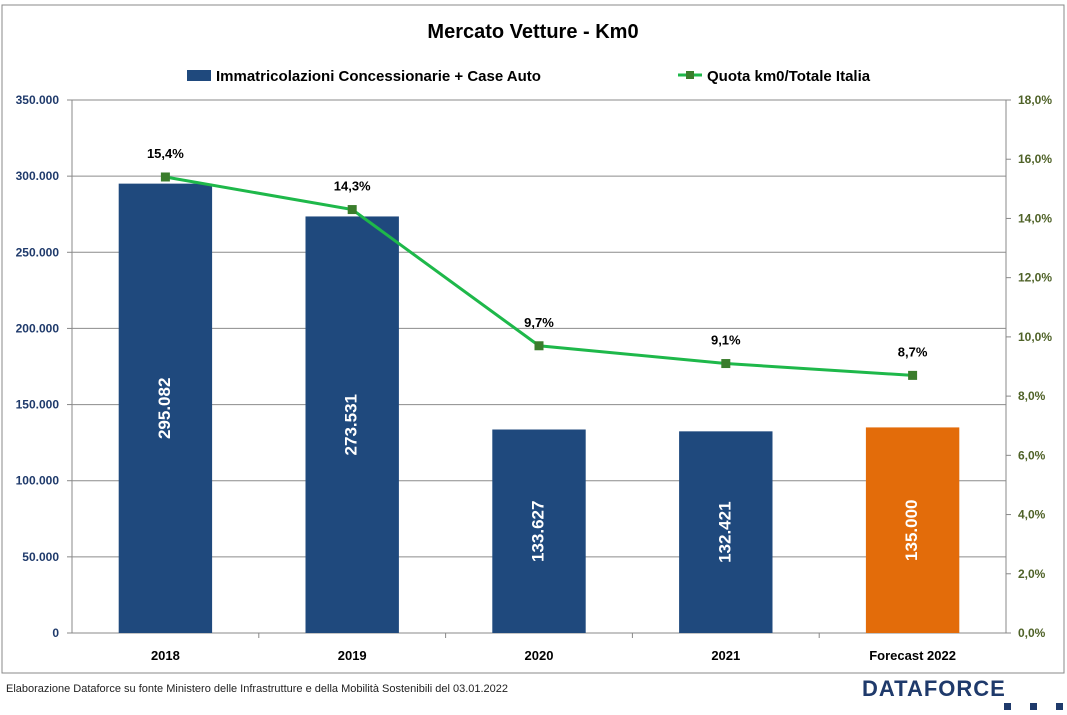 The height and width of the screenshot is (715, 1067). I want to click on x-tick-label: 2019, so click(352, 655).